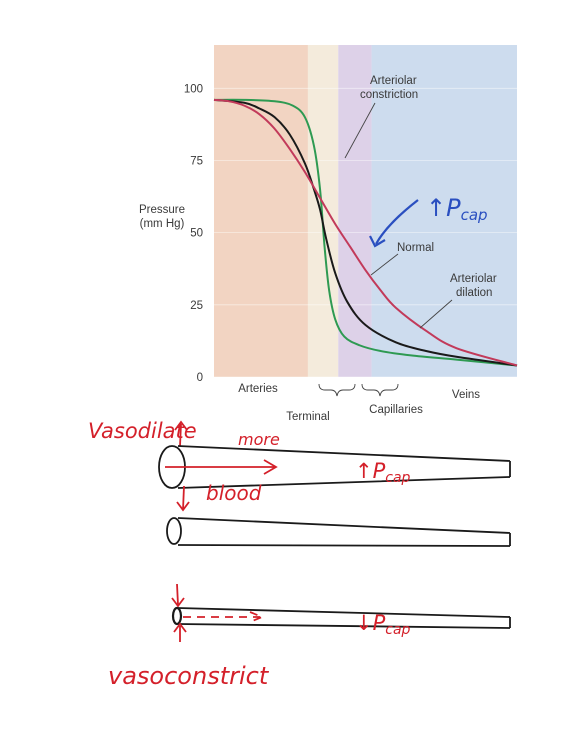 Image resolution: width=569 pixels, height=730 pixels. I want to click on dilate-up-arrow, so click(181, 433).